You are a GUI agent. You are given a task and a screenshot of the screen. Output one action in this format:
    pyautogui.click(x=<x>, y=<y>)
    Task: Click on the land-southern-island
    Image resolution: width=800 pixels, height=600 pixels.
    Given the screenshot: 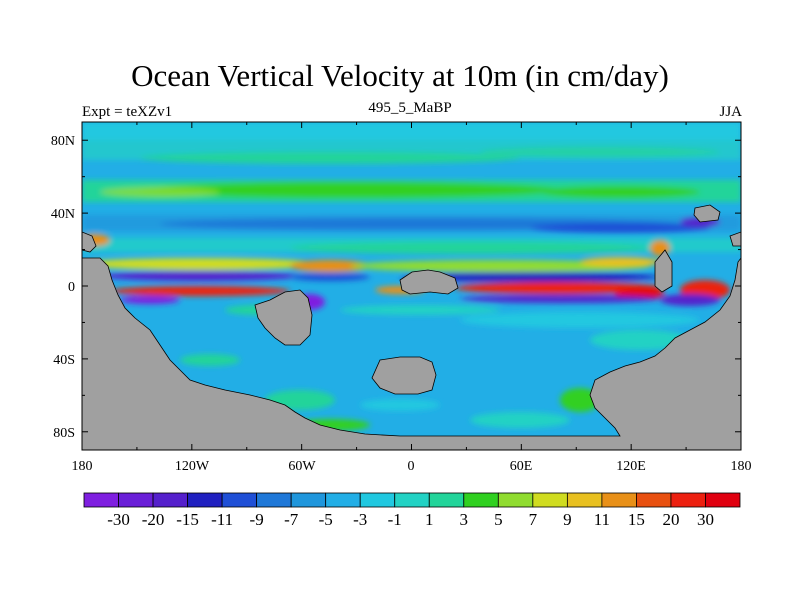 What is the action you would take?
    pyautogui.click(x=404, y=375)
    